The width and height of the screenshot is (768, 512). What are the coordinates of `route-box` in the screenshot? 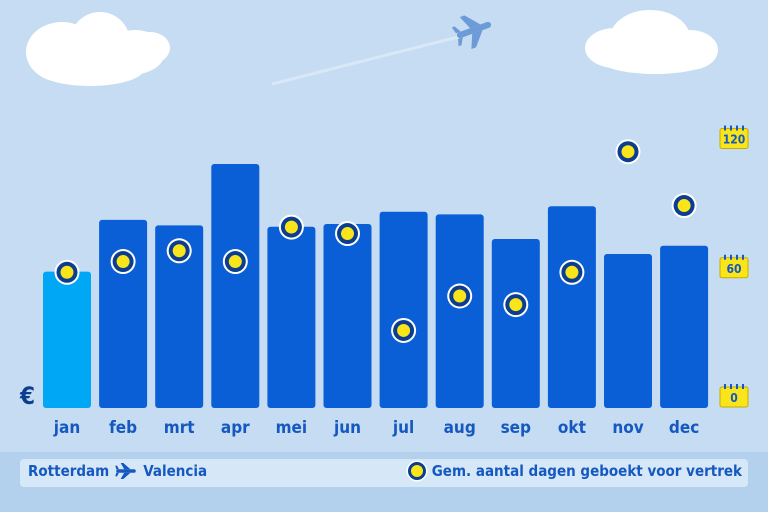 It's located at (384, 473).